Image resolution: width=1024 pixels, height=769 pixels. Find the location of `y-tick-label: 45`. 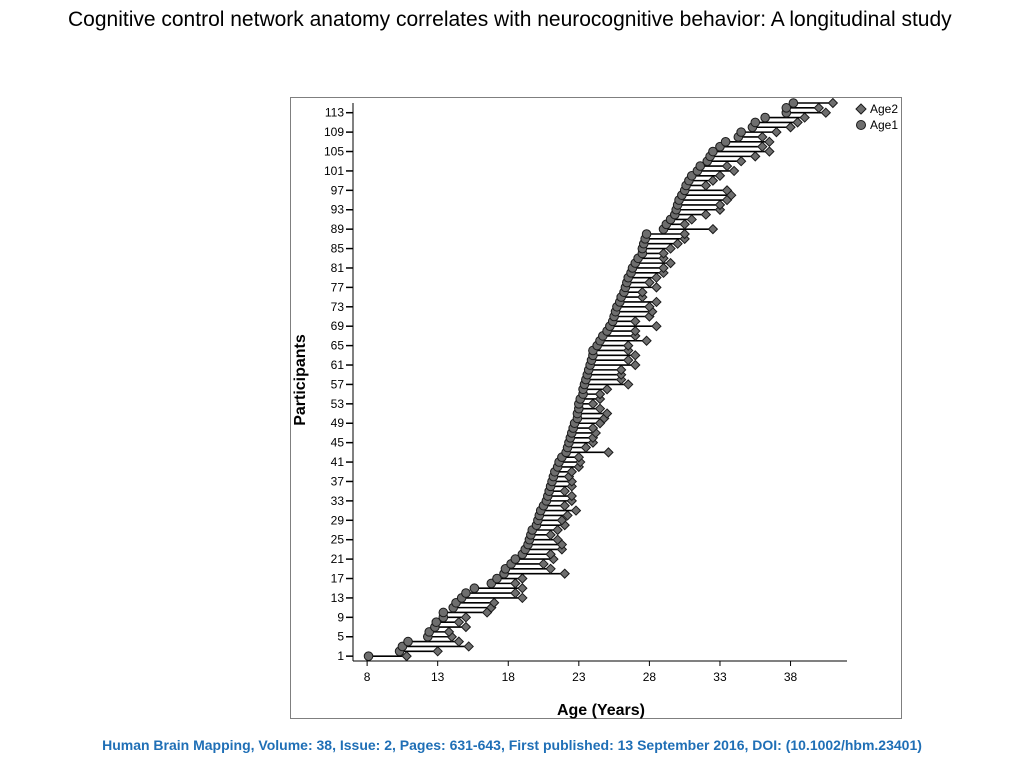

y-tick-label: 45 is located at coordinates (338, 443).